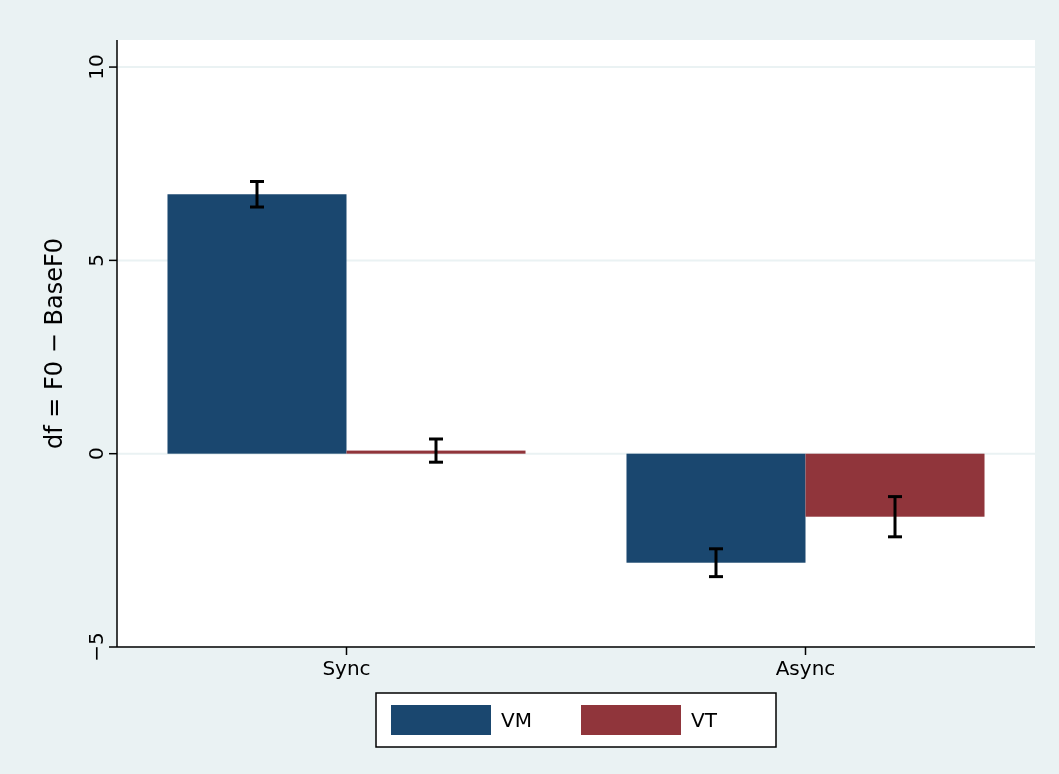 Image resolution: width=1059 pixels, height=774 pixels. Describe the element at coordinates (805, 668) in the screenshot. I see `x-tick-label: Async` at that location.